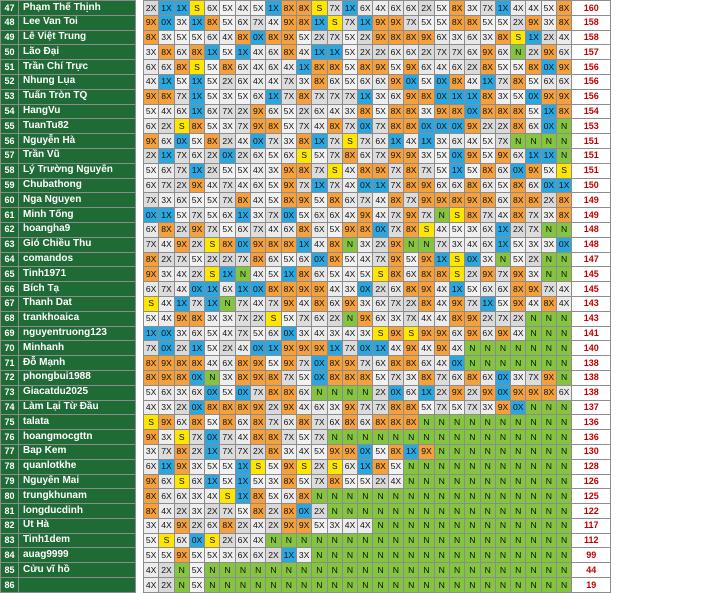 This screenshot has width=711, height=593. Describe the element at coordinates (9, 67) in the screenshot. I see `rank-cell: 51` at that location.